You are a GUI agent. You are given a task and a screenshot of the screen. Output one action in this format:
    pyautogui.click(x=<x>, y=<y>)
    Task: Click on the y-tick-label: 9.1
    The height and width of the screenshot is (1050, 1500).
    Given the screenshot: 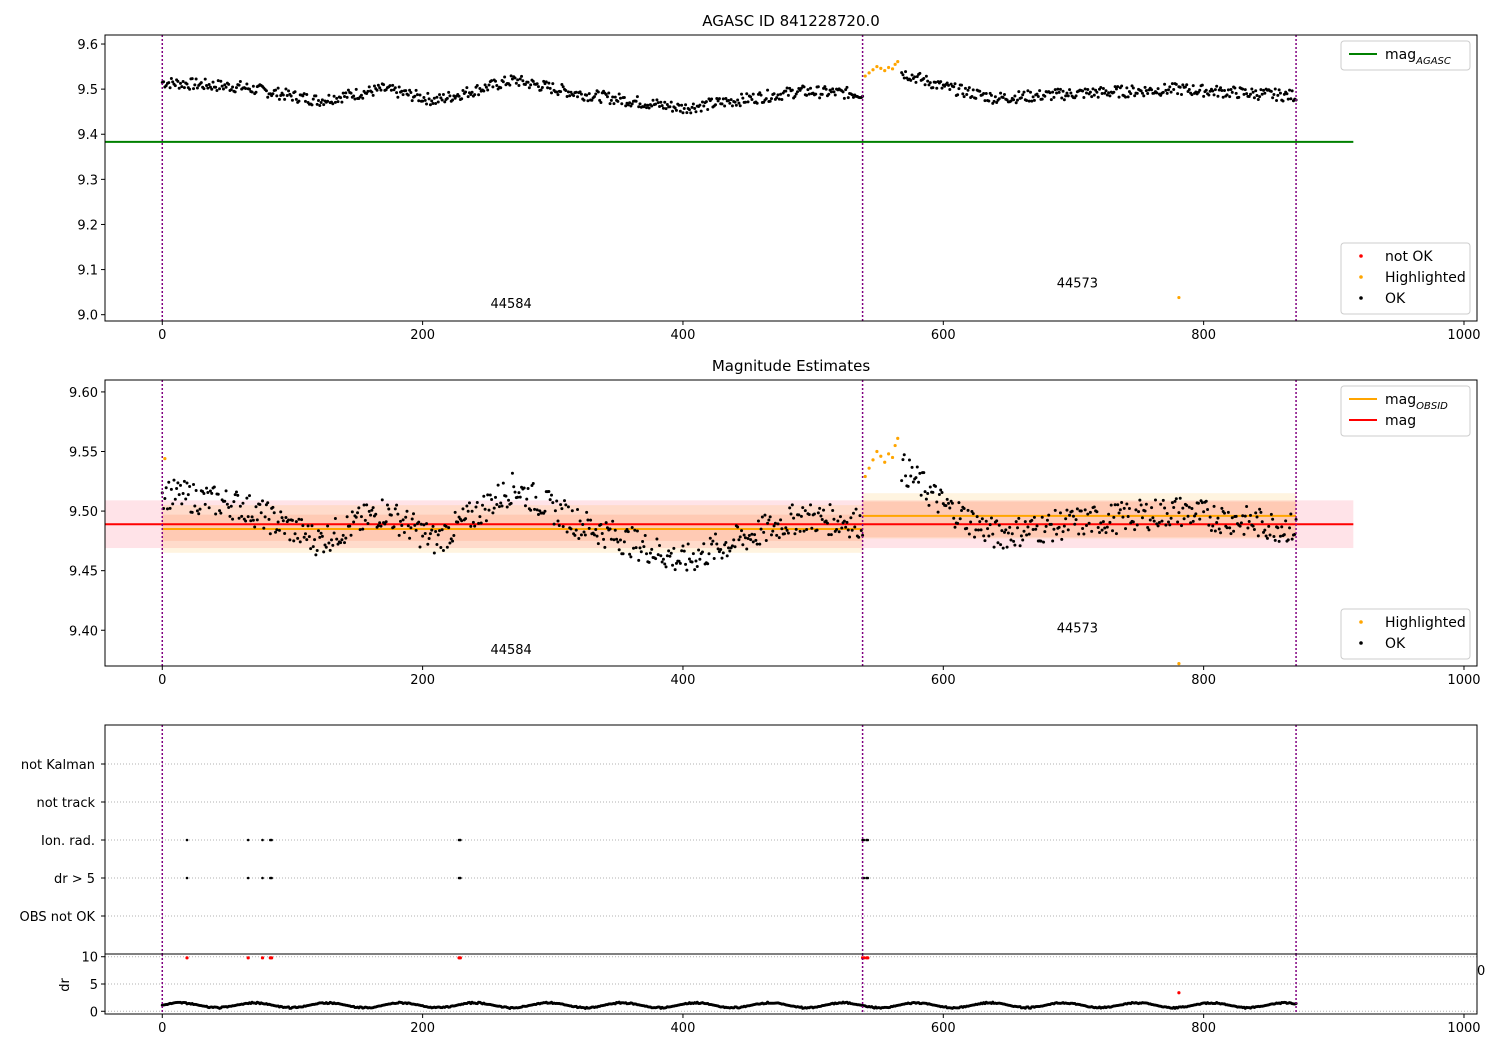 What is the action you would take?
    pyautogui.click(x=87, y=271)
    